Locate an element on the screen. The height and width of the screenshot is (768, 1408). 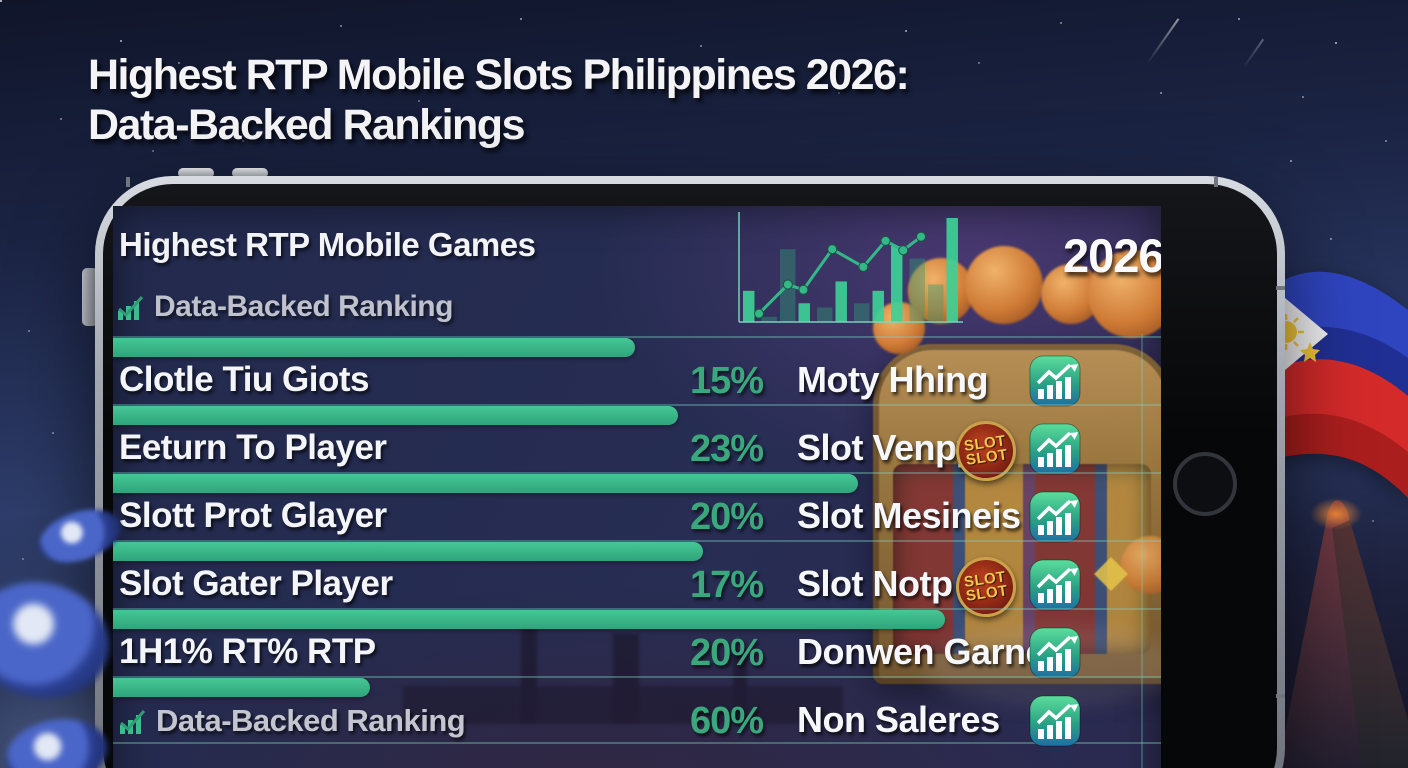
row-label: 1H1% RT% RTP is located at coordinates (247, 652).